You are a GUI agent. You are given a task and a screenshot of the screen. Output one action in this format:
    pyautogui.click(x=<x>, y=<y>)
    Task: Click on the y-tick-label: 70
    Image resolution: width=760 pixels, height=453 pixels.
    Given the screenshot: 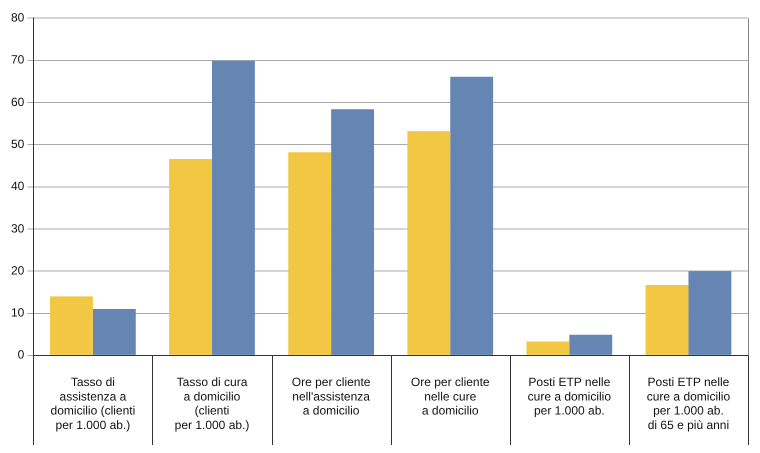 What is the action you would take?
    pyautogui.click(x=17, y=59)
    